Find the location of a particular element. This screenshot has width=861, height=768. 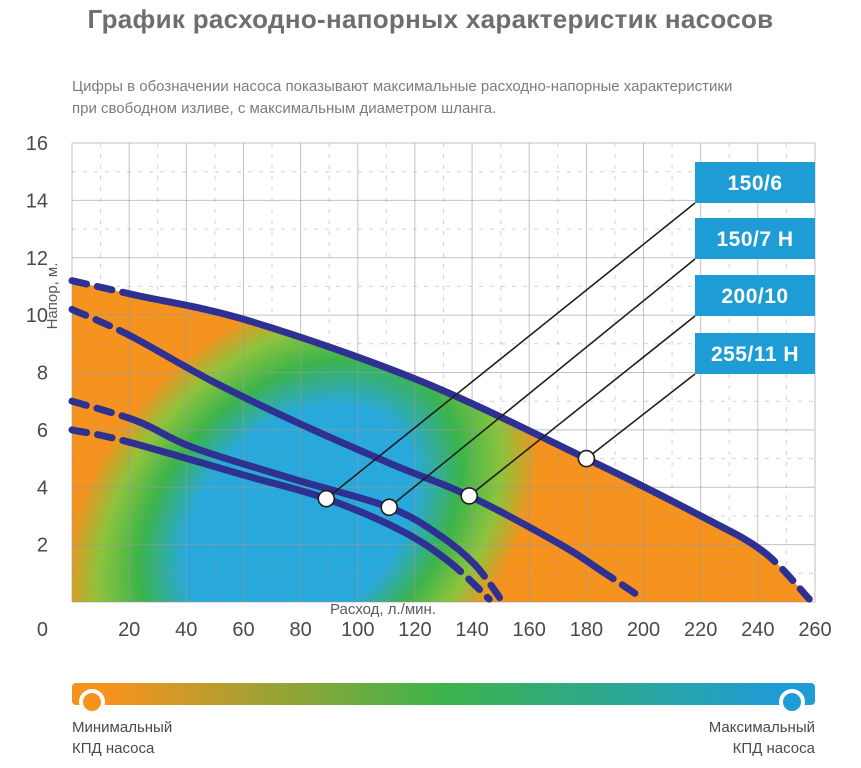

x-tick-label: 220 is located at coordinates (700, 630).